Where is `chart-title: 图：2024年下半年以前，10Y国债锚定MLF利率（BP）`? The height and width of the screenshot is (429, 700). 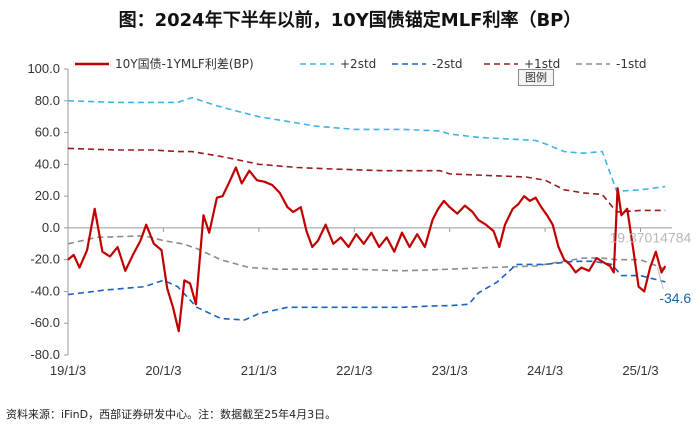 chart-title: 图：2024年下半年以前，10Y国债锚定MLF利率（BP） is located at coordinates (350, 20).